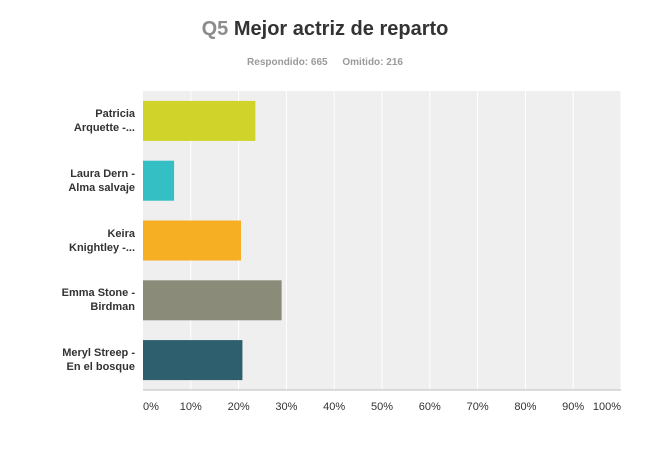  Describe the element at coordinates (429, 407) in the screenshot. I see `x-tick-label: 60%` at that location.